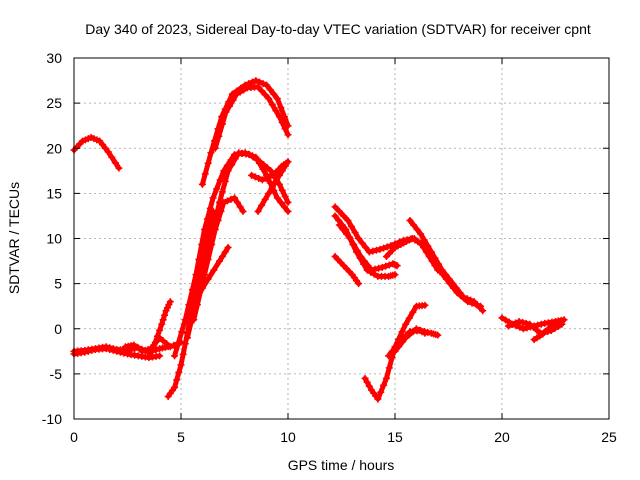 This screenshot has height=480, width=640. Describe the element at coordinates (58, 284) in the screenshot. I see `y-tick-label: 5` at that location.